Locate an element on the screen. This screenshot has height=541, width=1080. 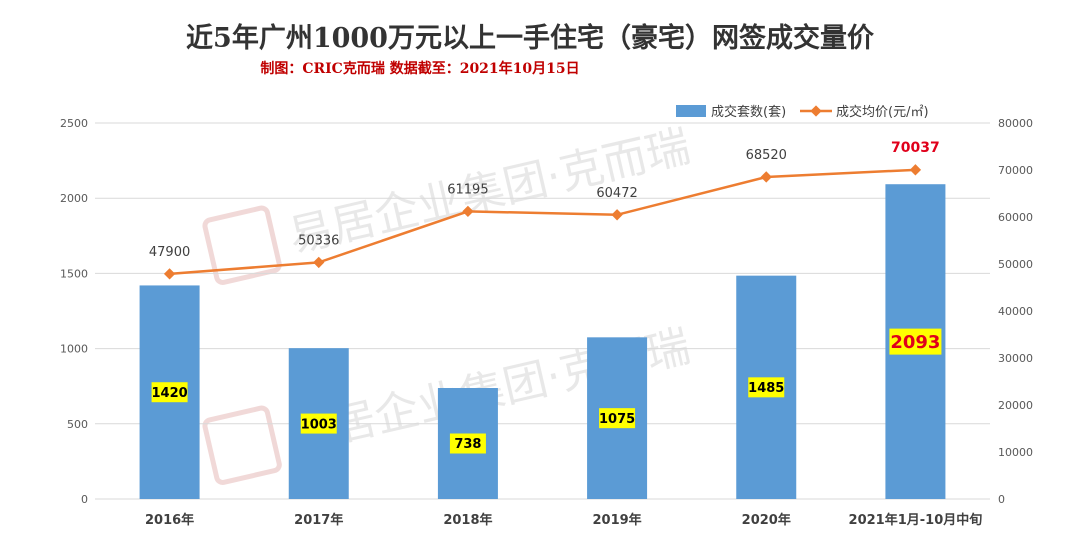
bar-value-label-text: 738 is located at coordinates (467, 444).